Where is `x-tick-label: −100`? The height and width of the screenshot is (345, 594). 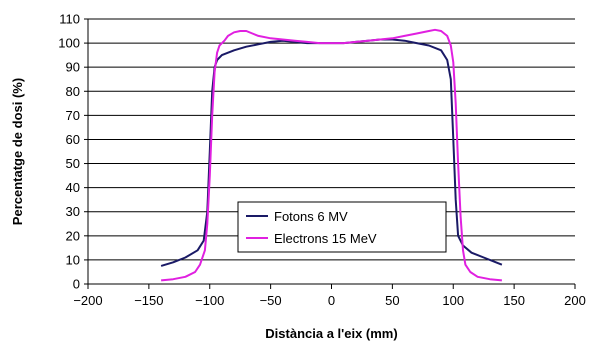 x-tick-label: −100 is located at coordinates (209, 300).